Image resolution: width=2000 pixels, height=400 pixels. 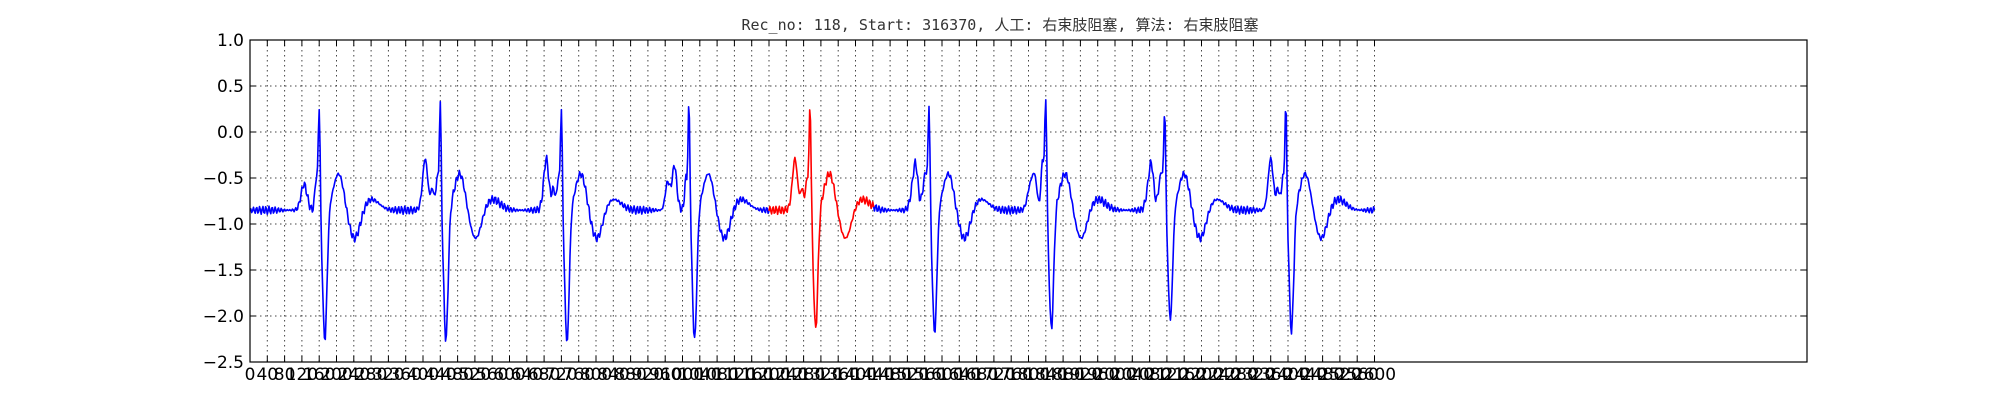 I want to click on x-tick-label: 120, so click(x=302, y=375).